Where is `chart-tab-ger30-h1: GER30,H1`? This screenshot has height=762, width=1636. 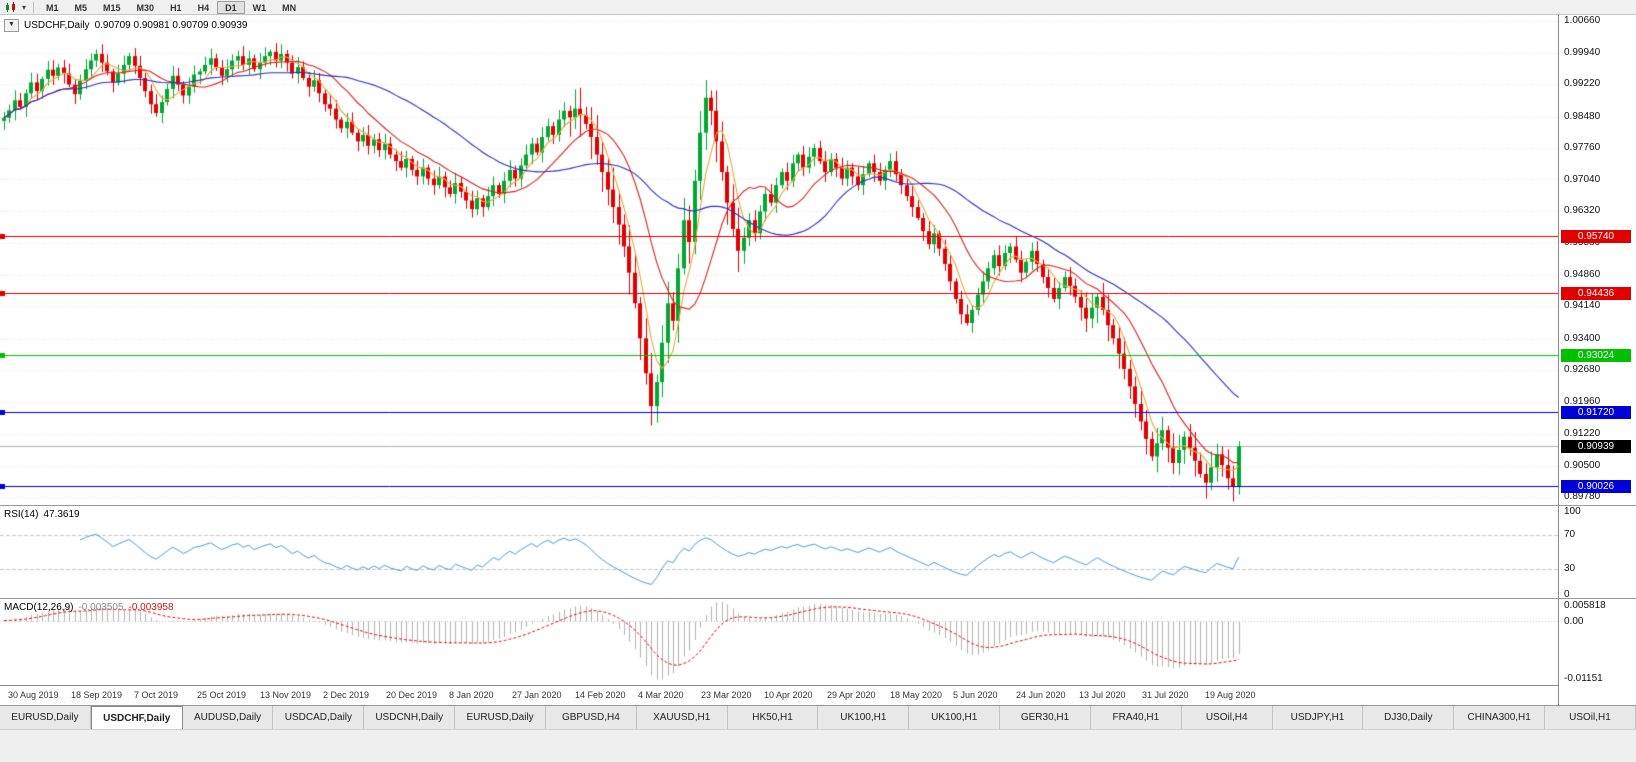 chart-tab-ger30-h1: GER30,H1 is located at coordinates (1045, 717).